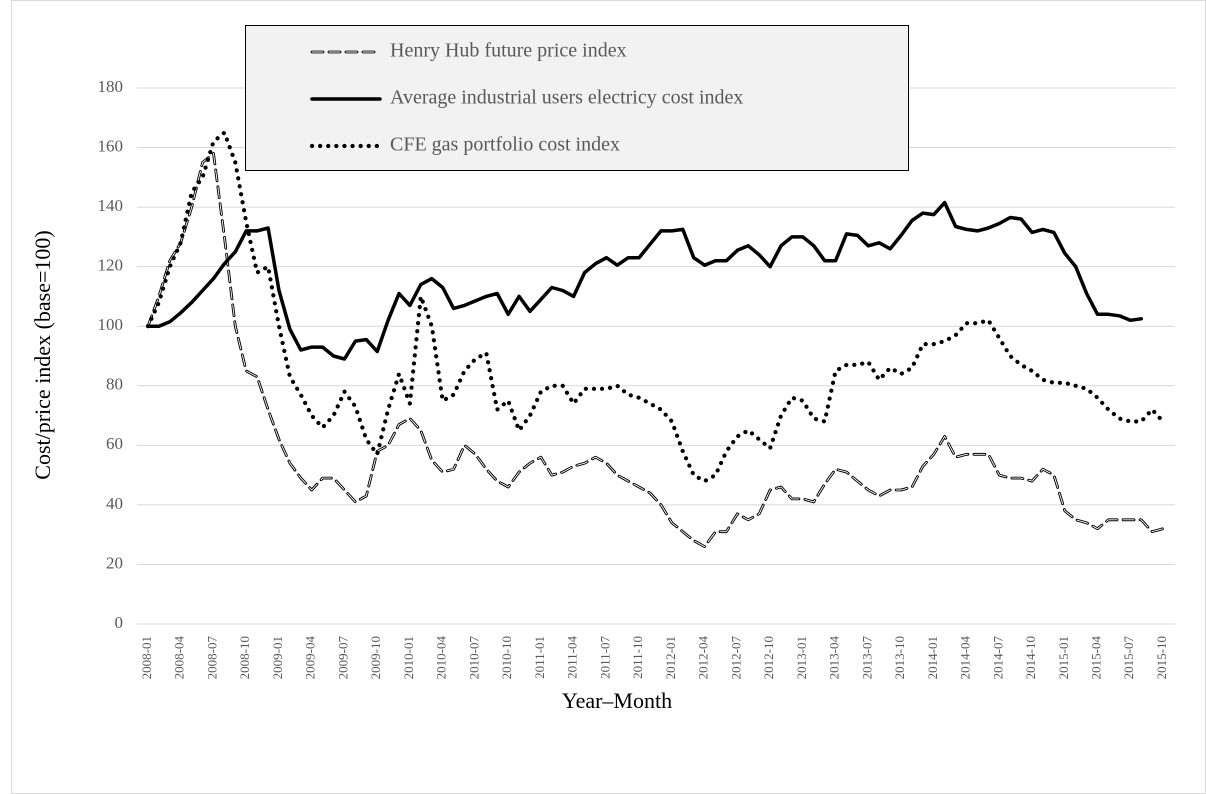  Describe the element at coordinates (506, 657) in the screenshot. I see `x-tick-label: 2010-10` at that location.